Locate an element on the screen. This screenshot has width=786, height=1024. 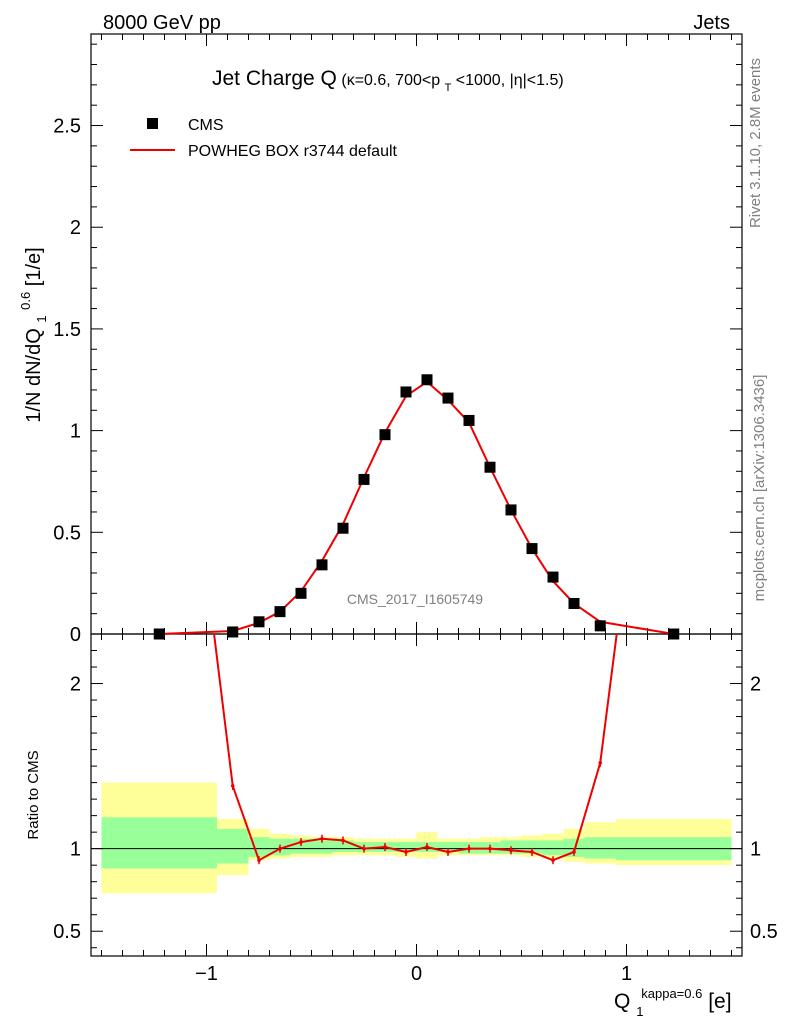
ratio-y-tick-label-right: 1 is located at coordinates (755, 850).